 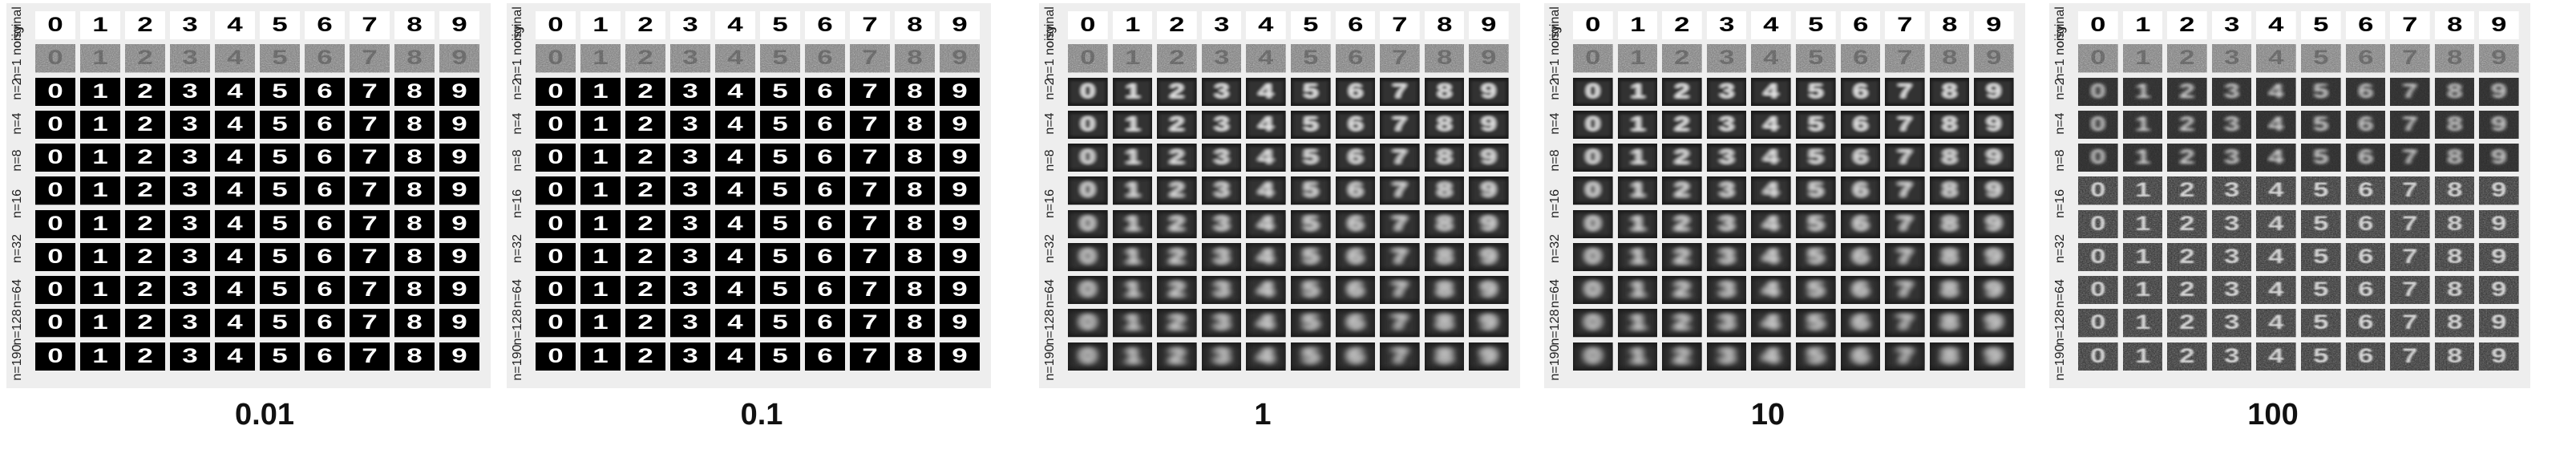 What do you see at coordinates (1400, 290) in the screenshot?
I see `digit-image: 7` at bounding box center [1400, 290].